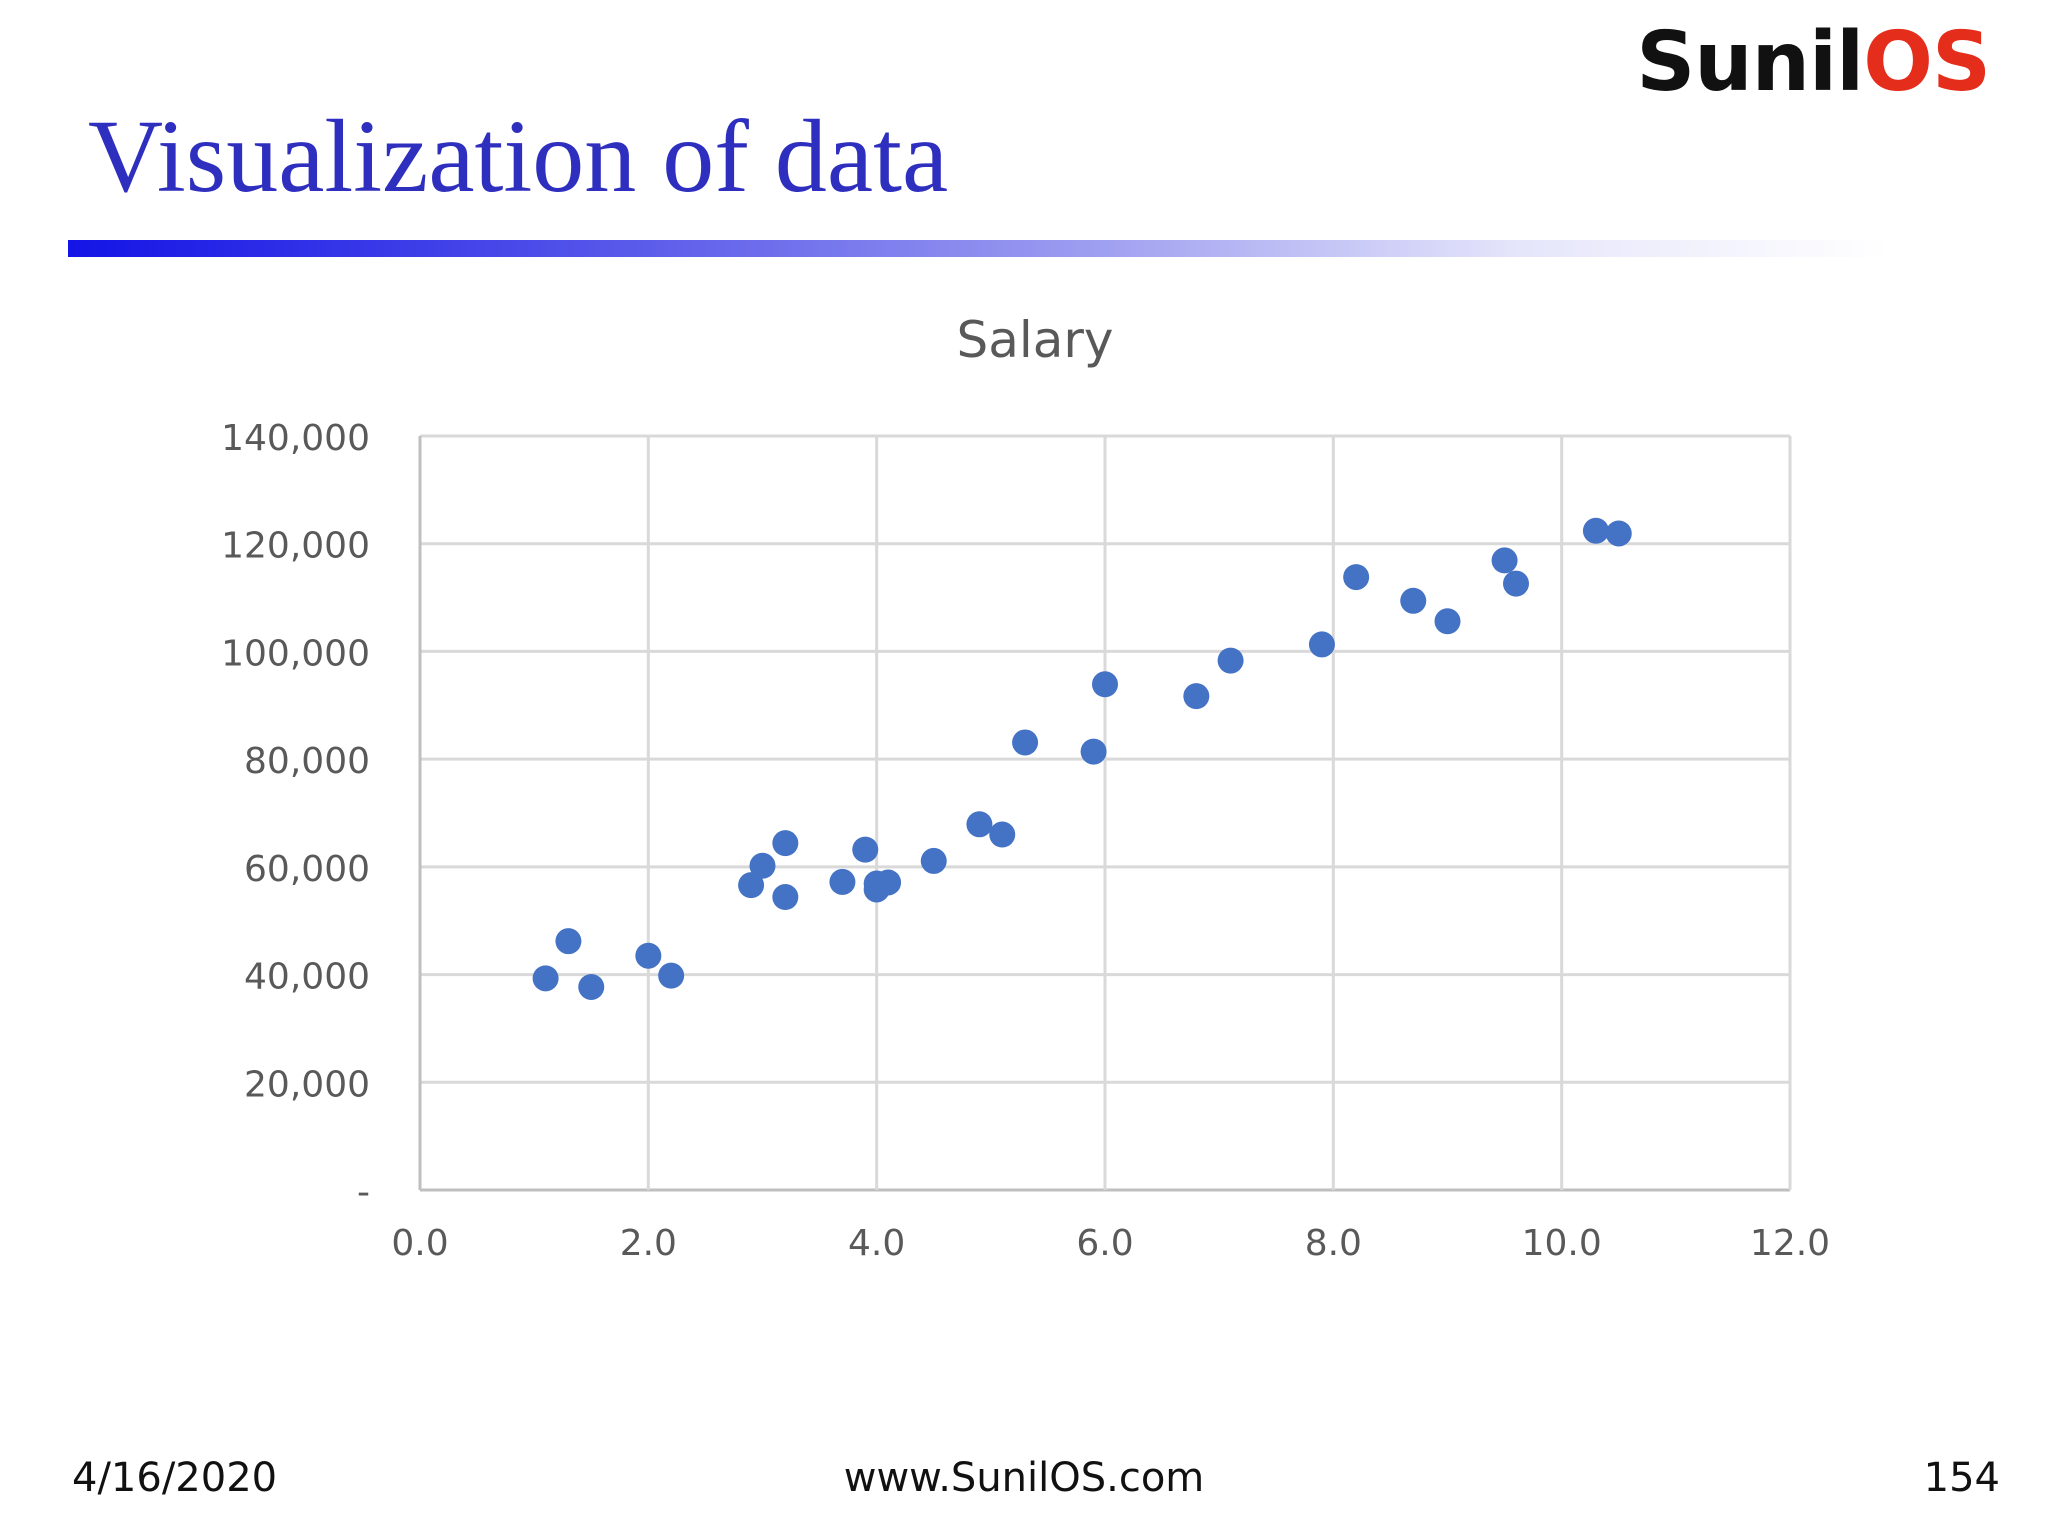 The height and width of the screenshot is (1540, 2048). Describe the element at coordinates (1790, 1243) in the screenshot. I see `x-tick-label: 12.0` at that location.